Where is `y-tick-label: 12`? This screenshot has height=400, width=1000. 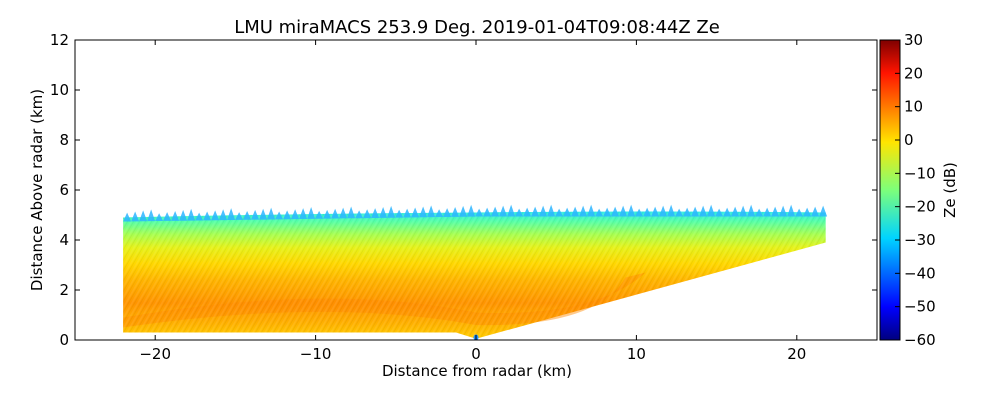
y-tick-label: 12 is located at coordinates (59, 40).